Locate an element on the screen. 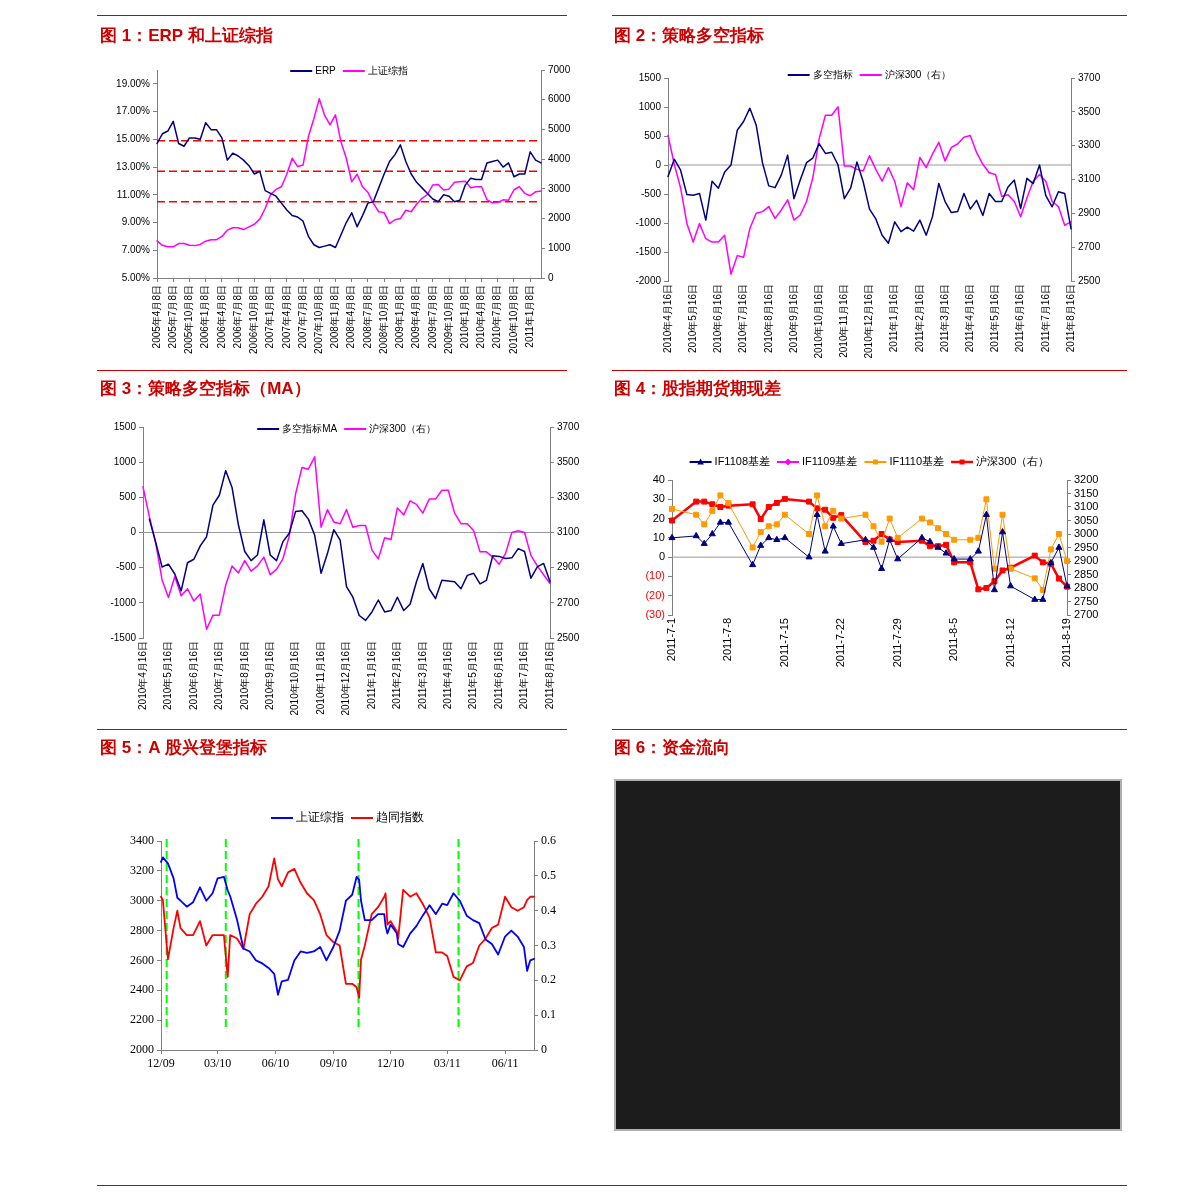  x-tick-label: 2011-7-1 is located at coordinates (671, 640).